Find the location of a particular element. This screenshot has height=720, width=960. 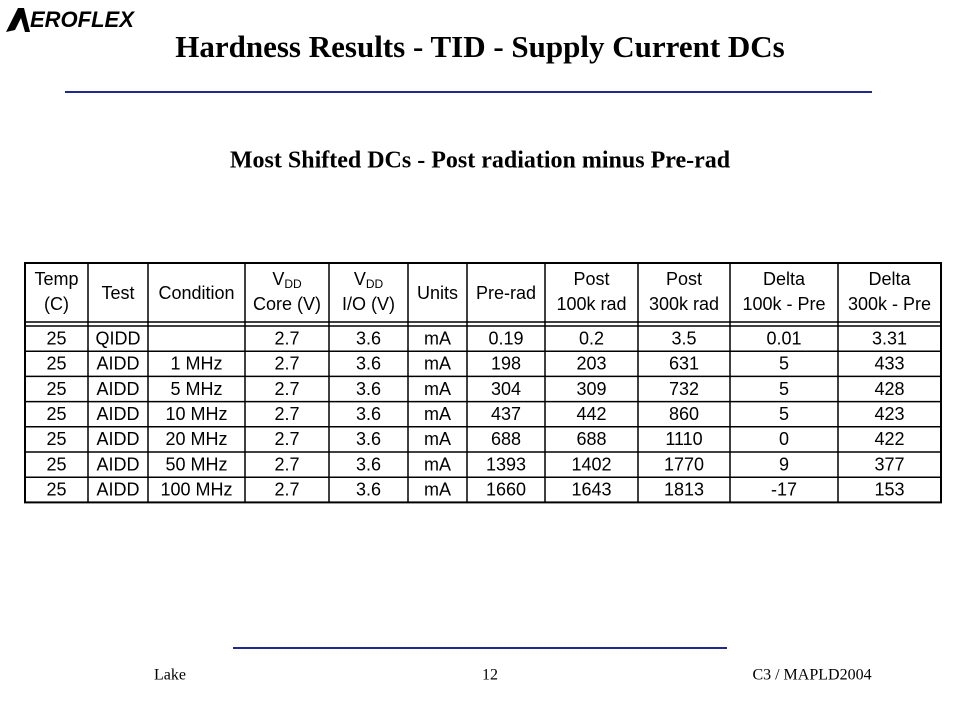

header-text: Temp is located at coordinates (56, 279).